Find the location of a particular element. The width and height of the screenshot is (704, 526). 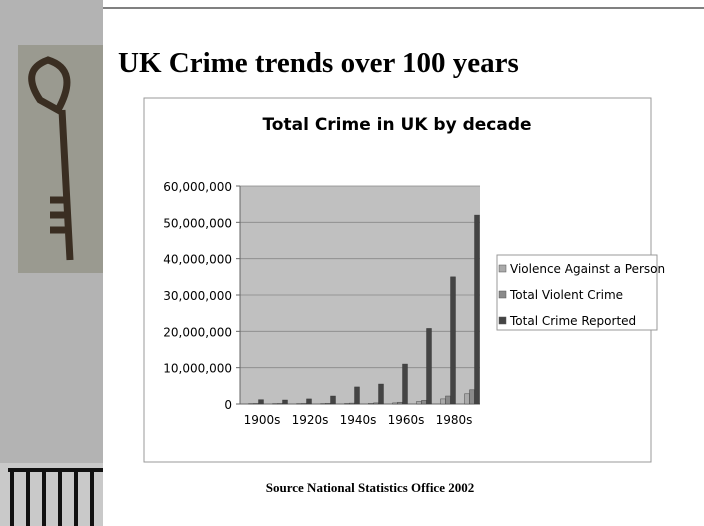

y-tick-label: 50,000,000 is located at coordinates (197, 223).